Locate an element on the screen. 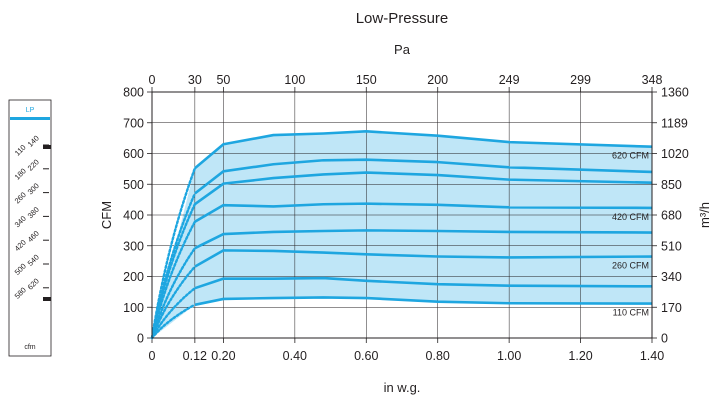  gauge-outline is located at coordinates (30, 228).